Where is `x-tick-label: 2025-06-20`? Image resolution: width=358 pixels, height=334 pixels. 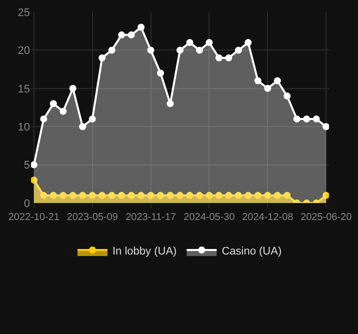 x-tick-label: 2025-06-20 is located at coordinates (326, 217).